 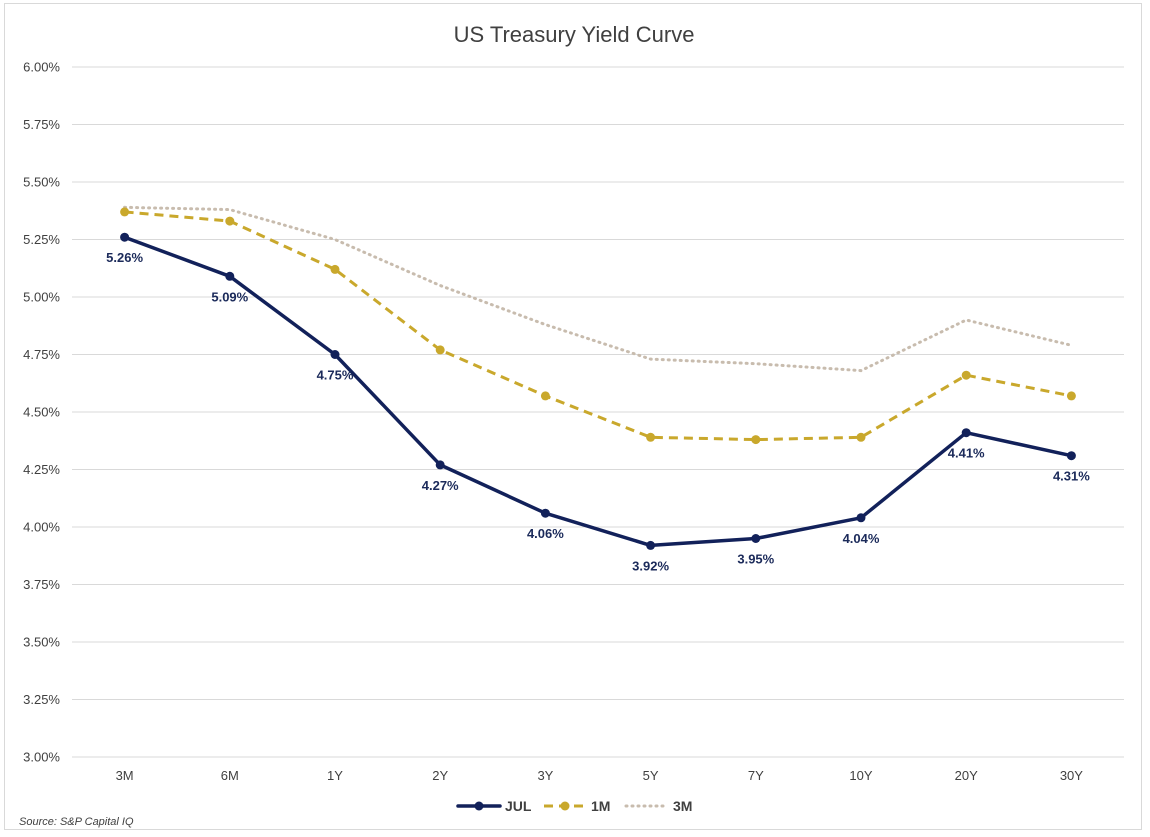 I want to click on legend-marker-jul, so click(x=479, y=806).